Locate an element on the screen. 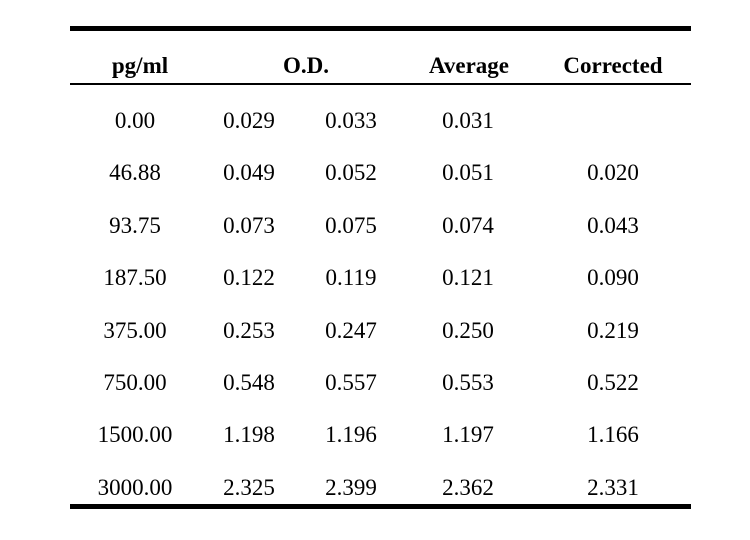 Image resolution: width=750 pixels, height=540 pixels. cell-od-1: 0.073 is located at coordinates (249, 225).